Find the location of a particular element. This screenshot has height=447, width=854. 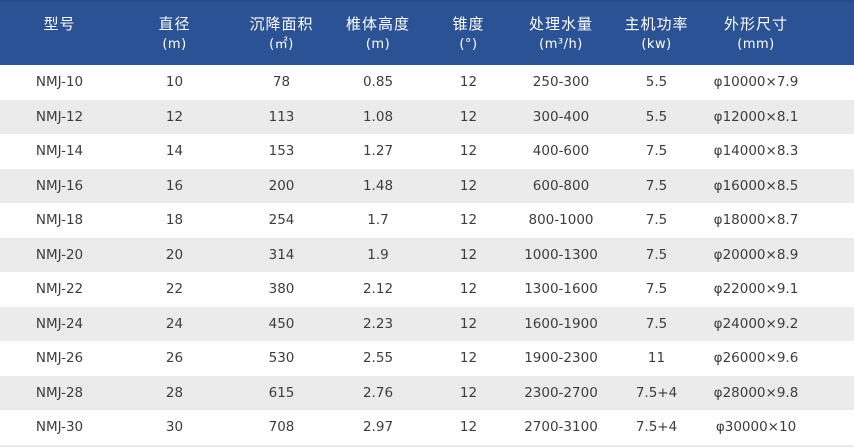

table-row: NMJ-12 12 113 1.08 12 300-400 5.5 φ12000×8.1 is located at coordinates (427, 116).